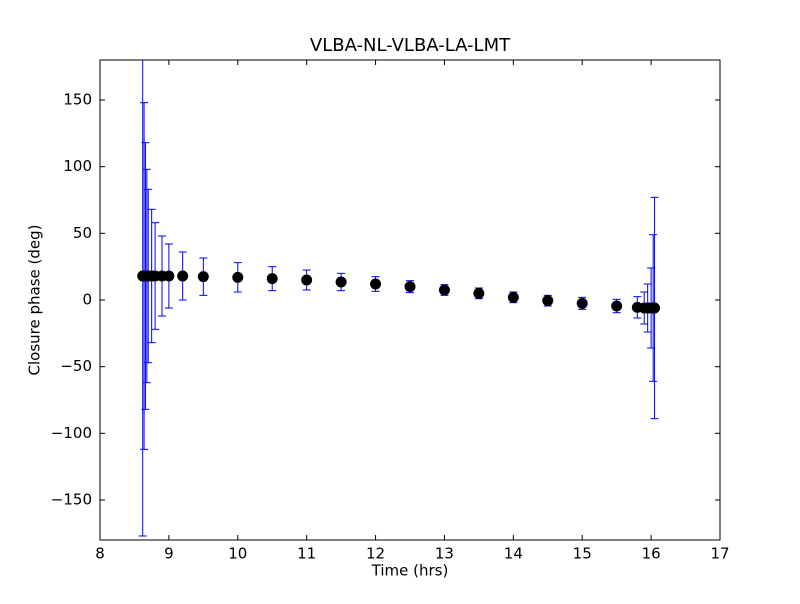  I want to click on y-tick-label: 0, so click(87, 300).